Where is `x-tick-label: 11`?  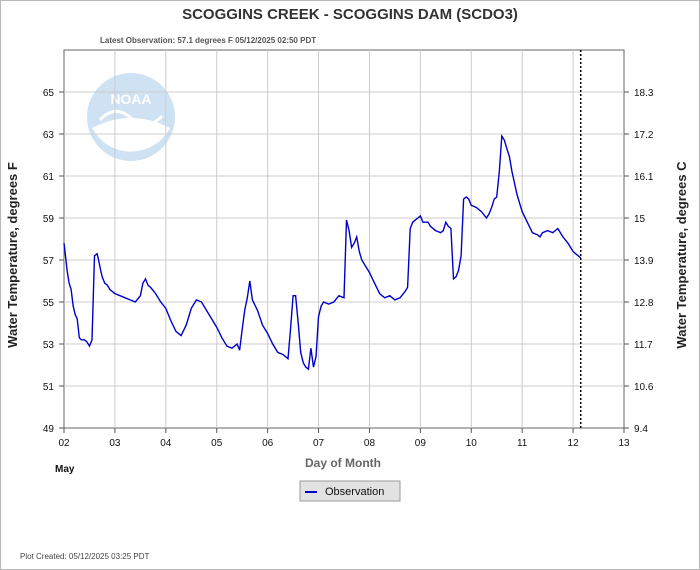 x-tick-label: 11 is located at coordinates (522, 443).